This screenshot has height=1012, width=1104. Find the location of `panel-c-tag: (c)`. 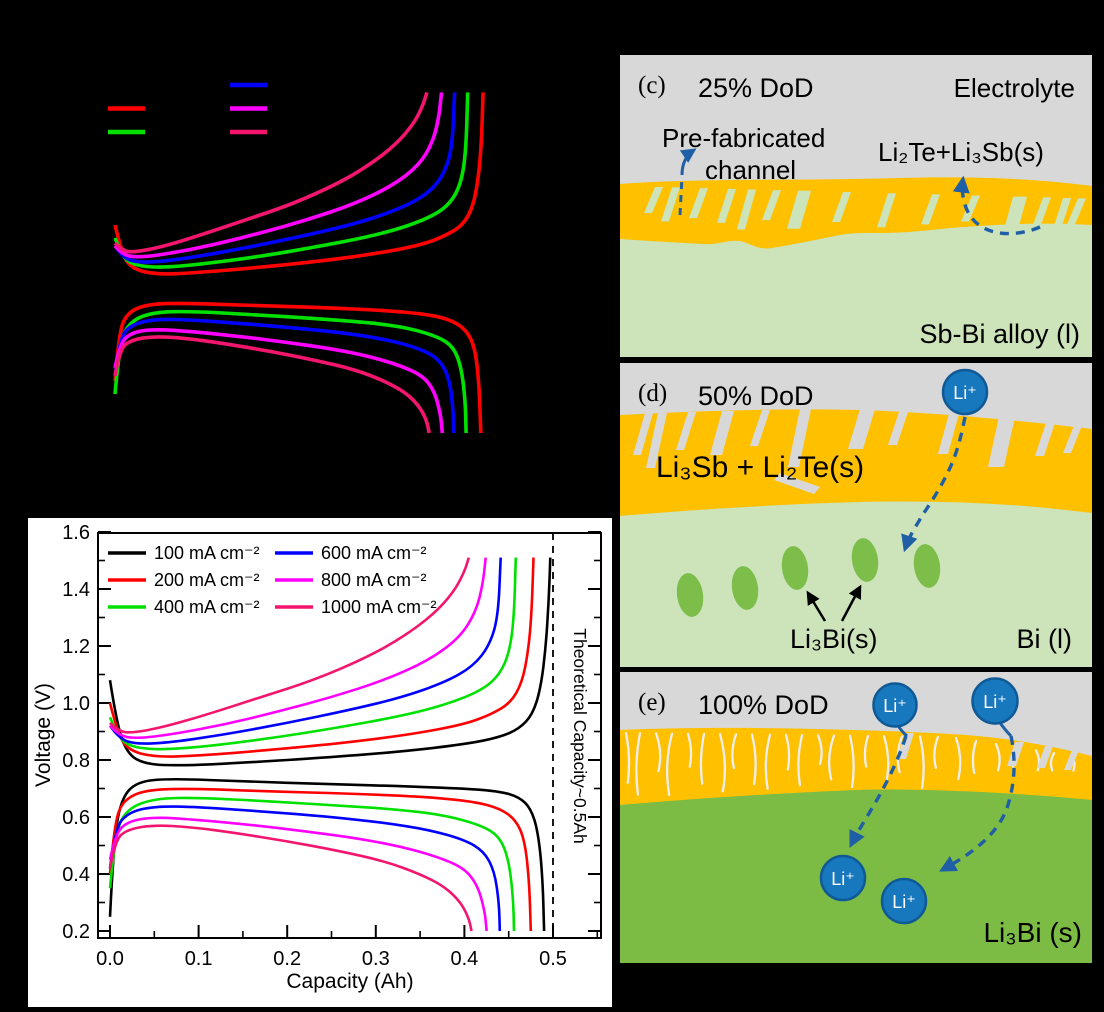

panel-c-tag: (c) is located at coordinates (652, 85).